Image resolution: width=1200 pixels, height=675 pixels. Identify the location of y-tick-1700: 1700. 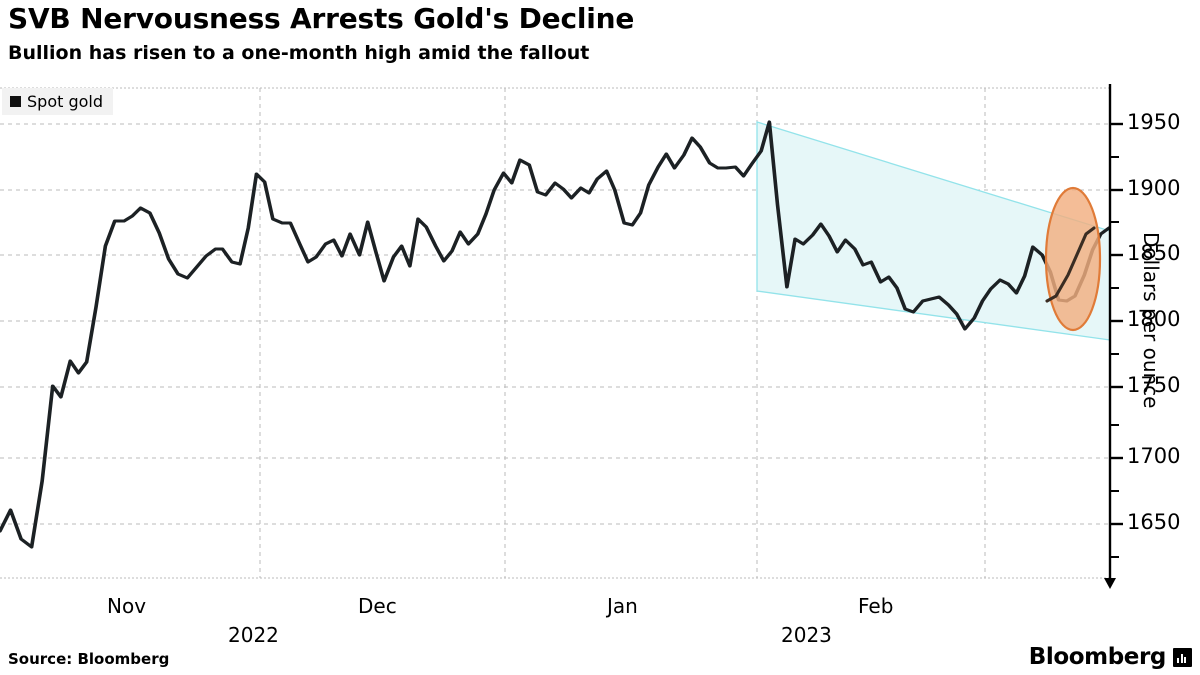
(1154, 456).